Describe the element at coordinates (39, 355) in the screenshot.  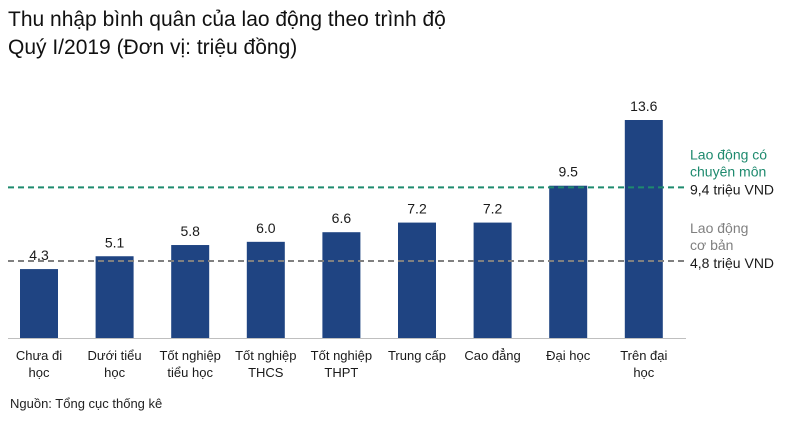
I see `category-label-1-line-1: Chưa đi` at that location.